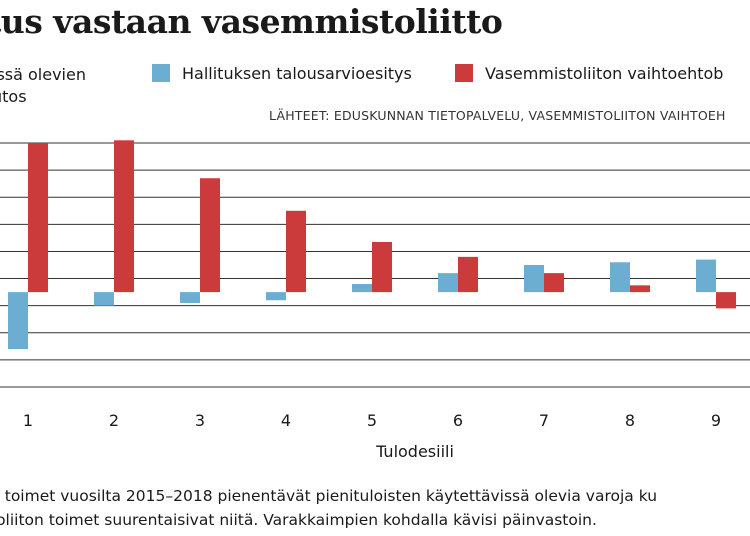 The height and width of the screenshot is (536, 750). What do you see at coordinates (43, 86) in the screenshot?
I see `y-axis-label: issä olevien utos` at bounding box center [43, 86].